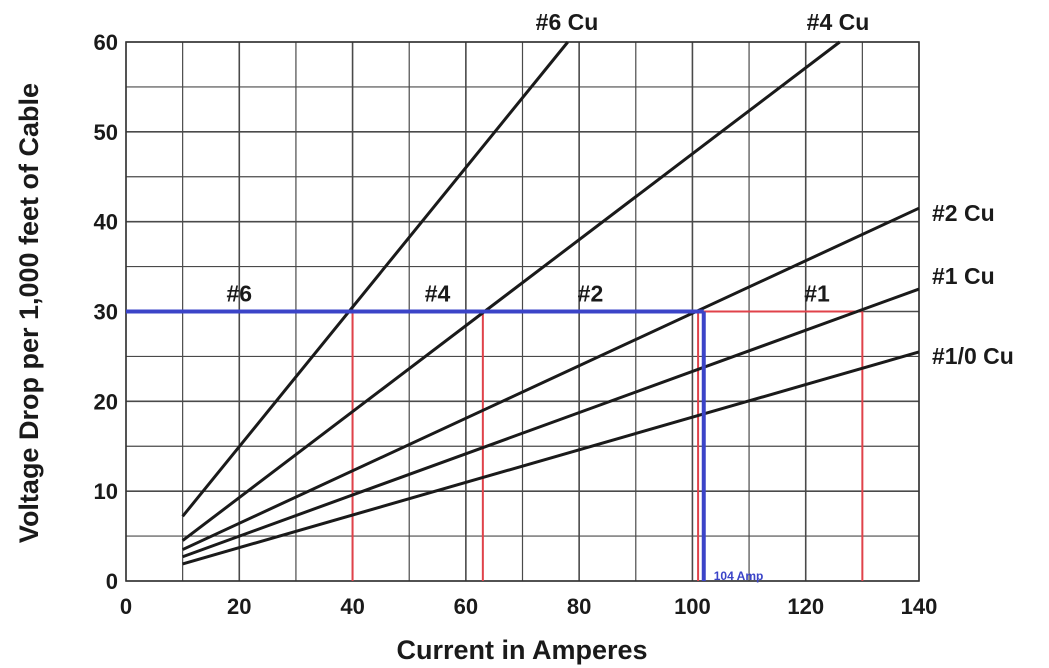 The height and width of the screenshot is (668, 1049). What do you see at coordinates (438, 294) in the screenshot?
I see `region-label: #4` at bounding box center [438, 294].